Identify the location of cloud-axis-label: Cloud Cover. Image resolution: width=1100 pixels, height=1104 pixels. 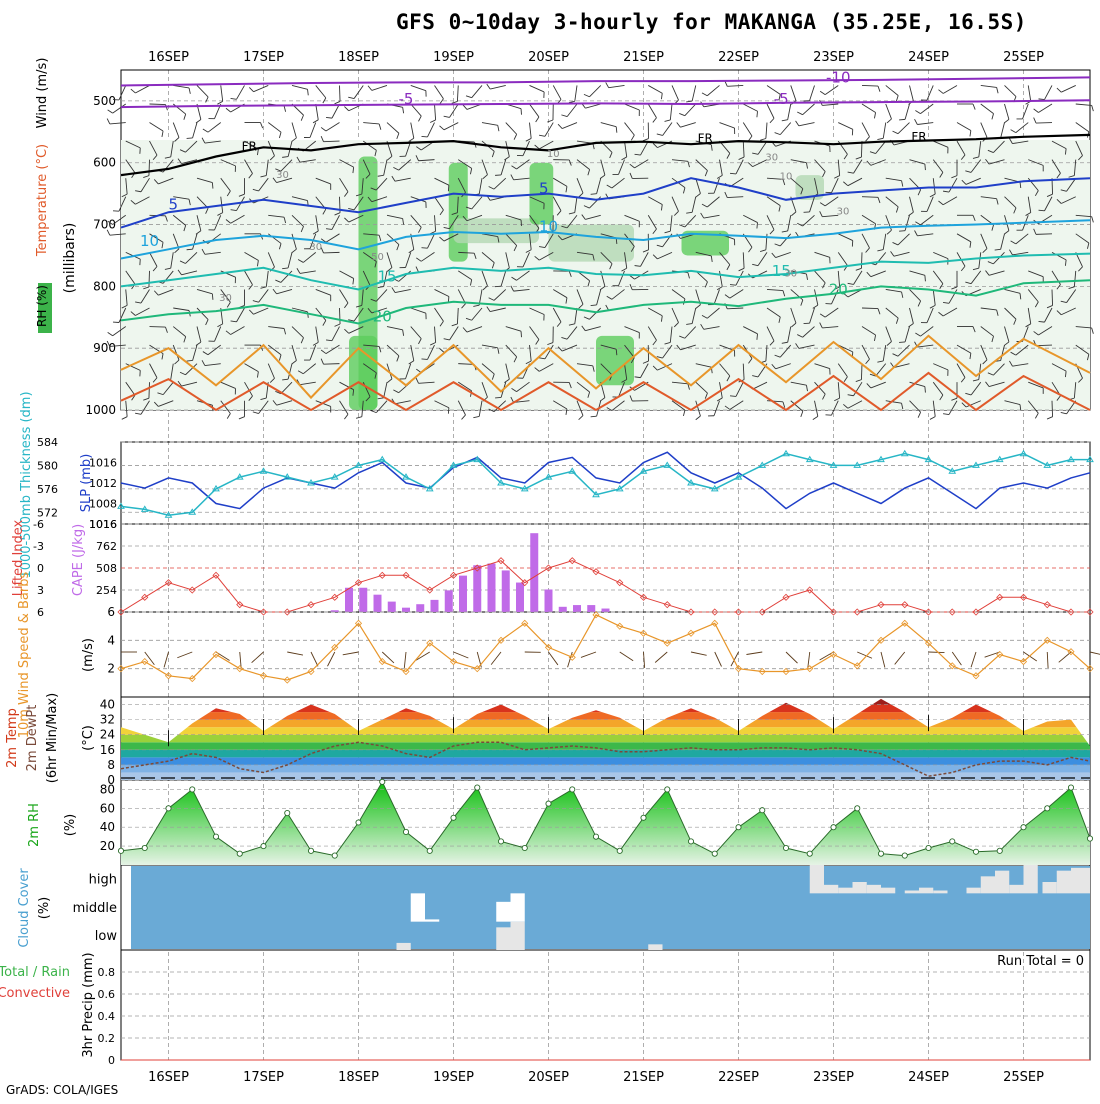
(24, 908).